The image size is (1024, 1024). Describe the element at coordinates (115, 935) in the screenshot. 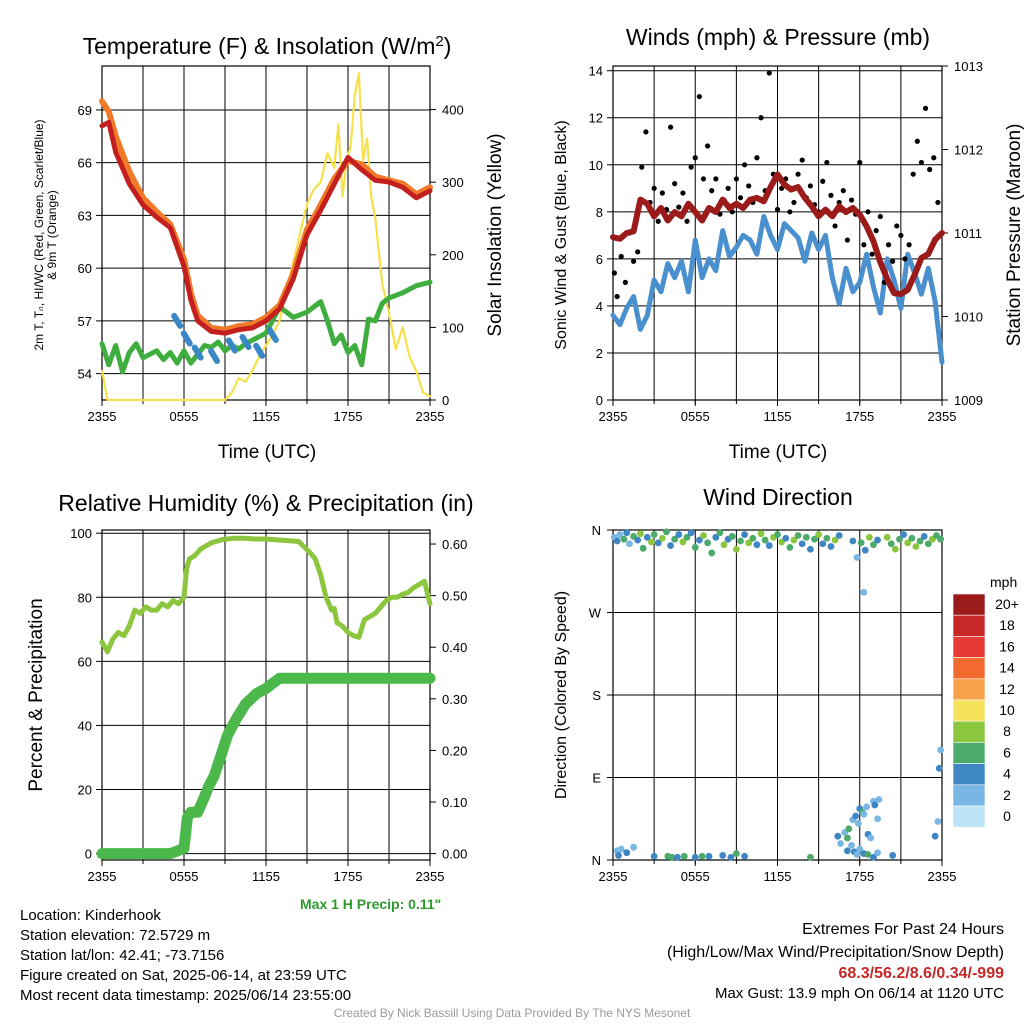

I see `elevation-text: Station elevation: 72.5729 m` at that location.